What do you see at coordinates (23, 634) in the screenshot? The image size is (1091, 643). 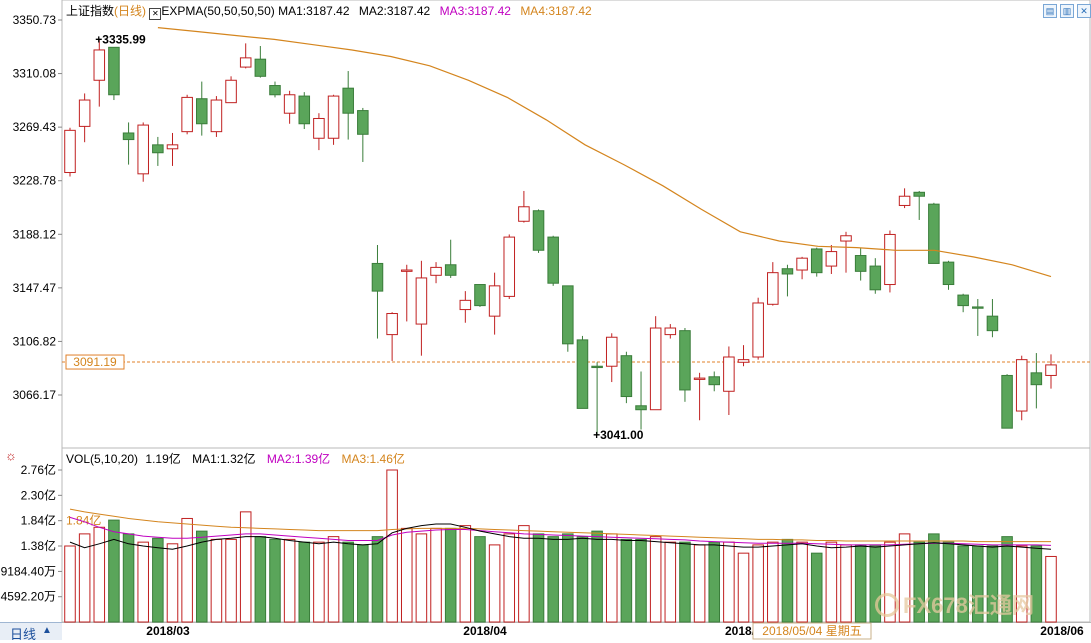 I see `period-tab-label: 日线` at bounding box center [23, 634].